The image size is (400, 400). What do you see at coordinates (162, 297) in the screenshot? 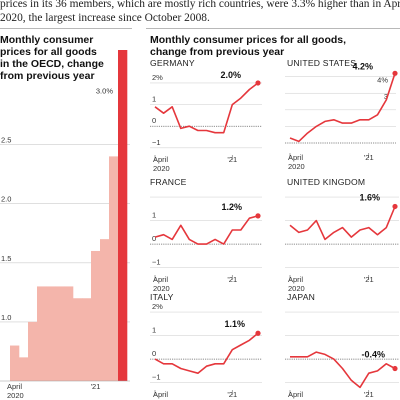
I see `chart-name-italy: ITALY` at bounding box center [162, 297].